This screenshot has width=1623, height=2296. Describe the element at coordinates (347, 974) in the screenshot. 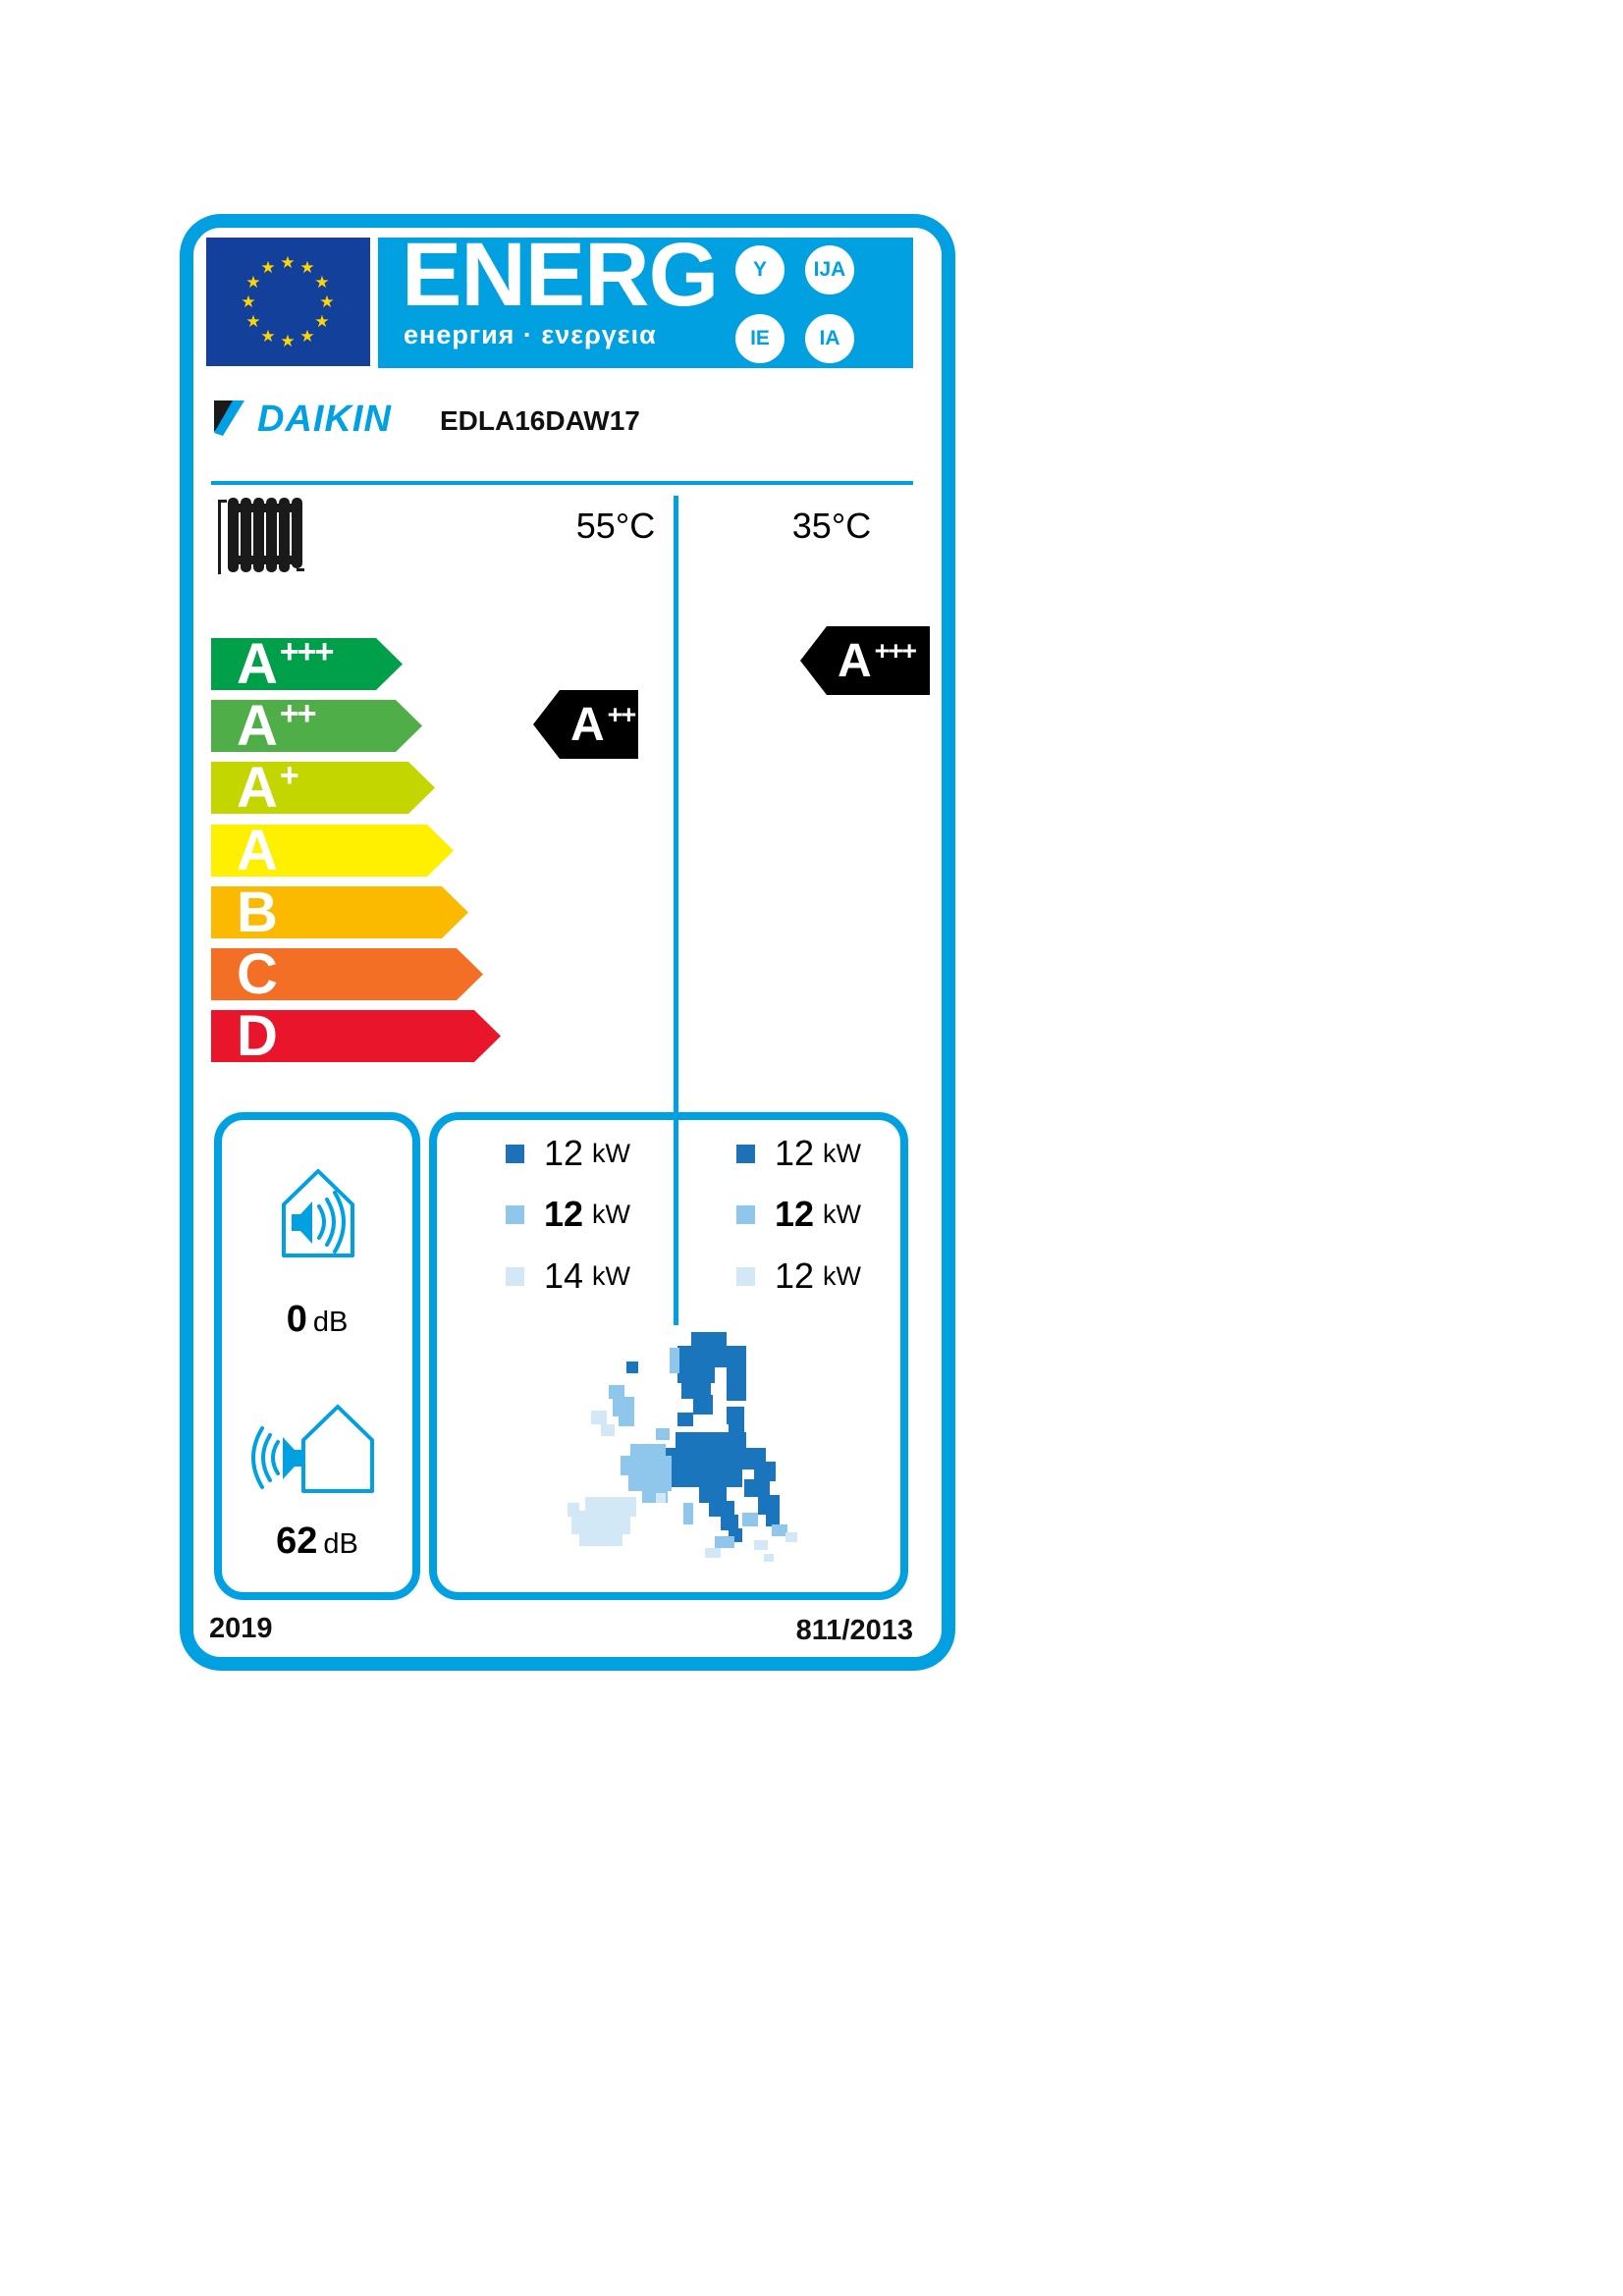

I see `scale-arrow-c: C` at that location.